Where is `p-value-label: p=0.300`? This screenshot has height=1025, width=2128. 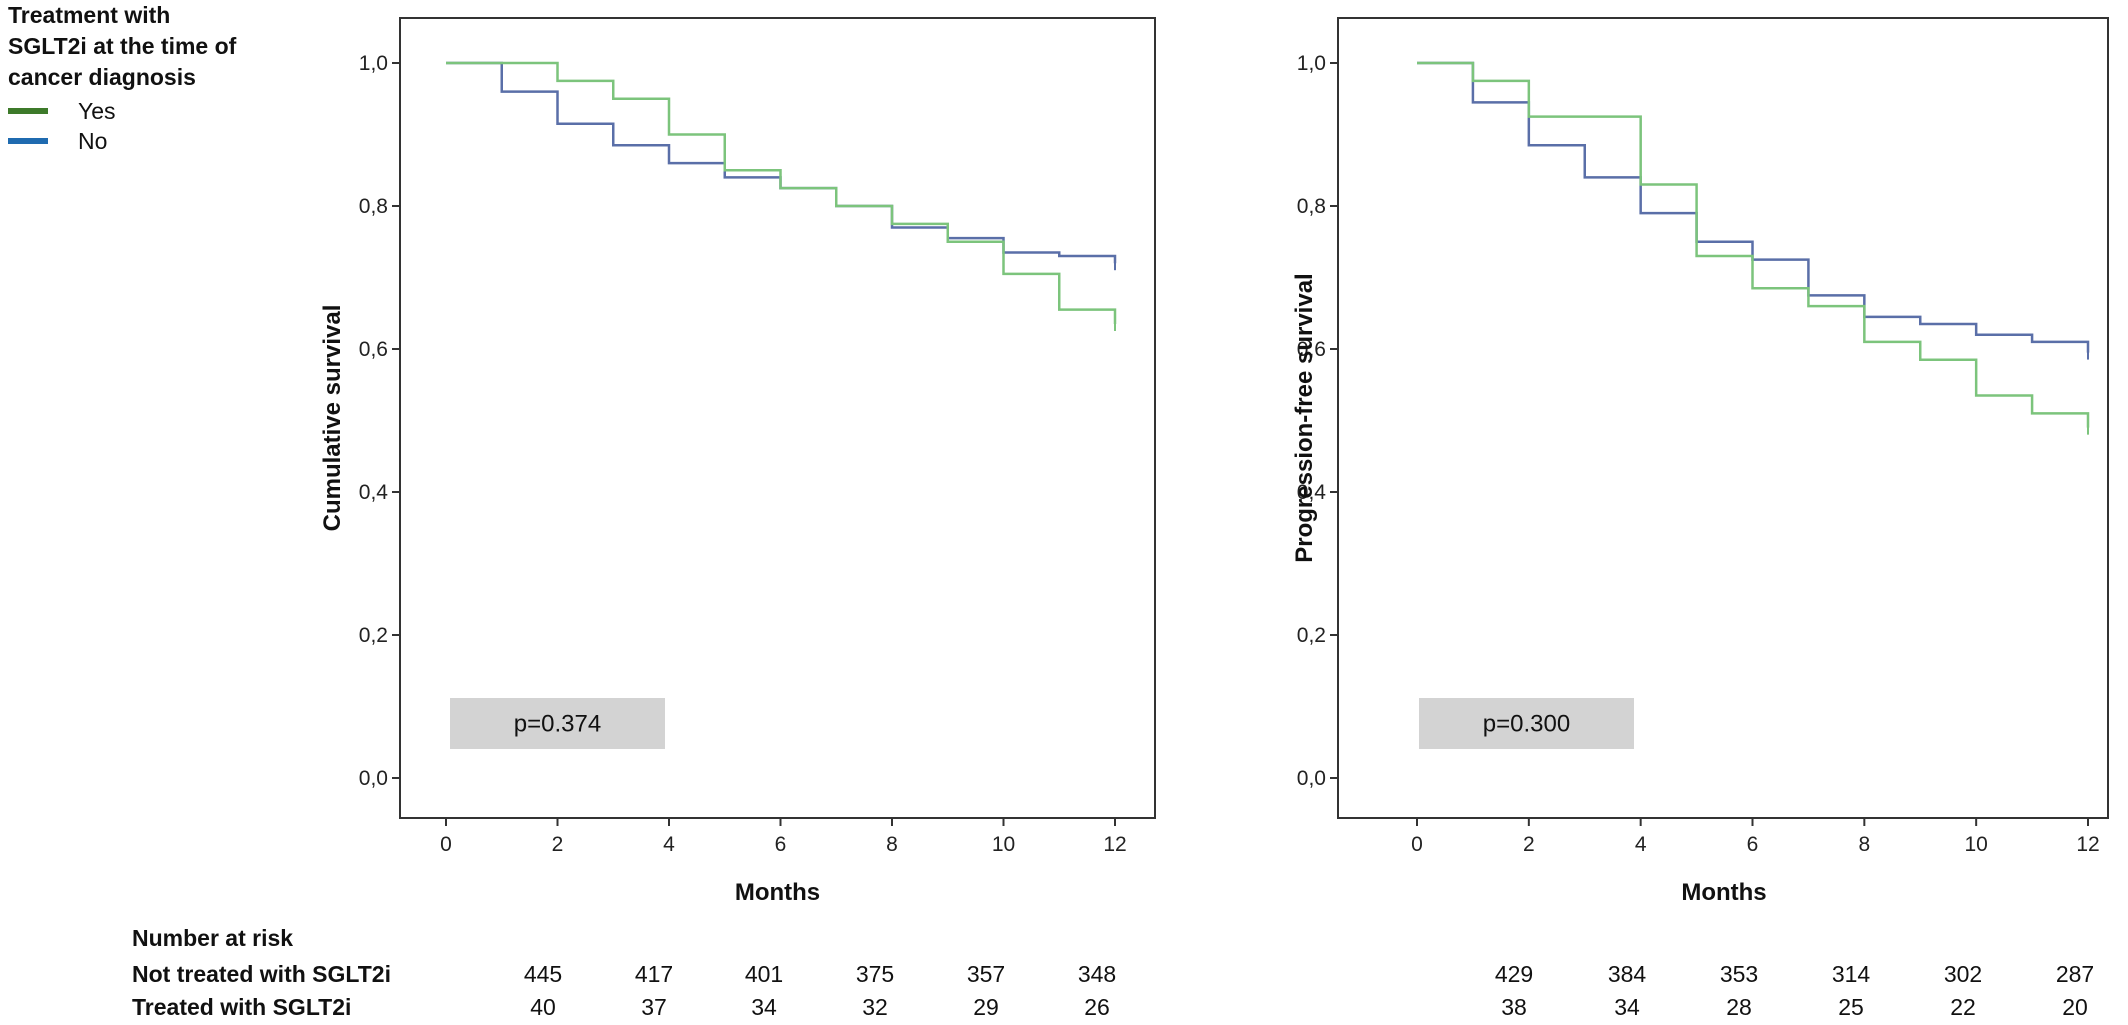 p-value-label: p=0.300 is located at coordinates (1526, 724).